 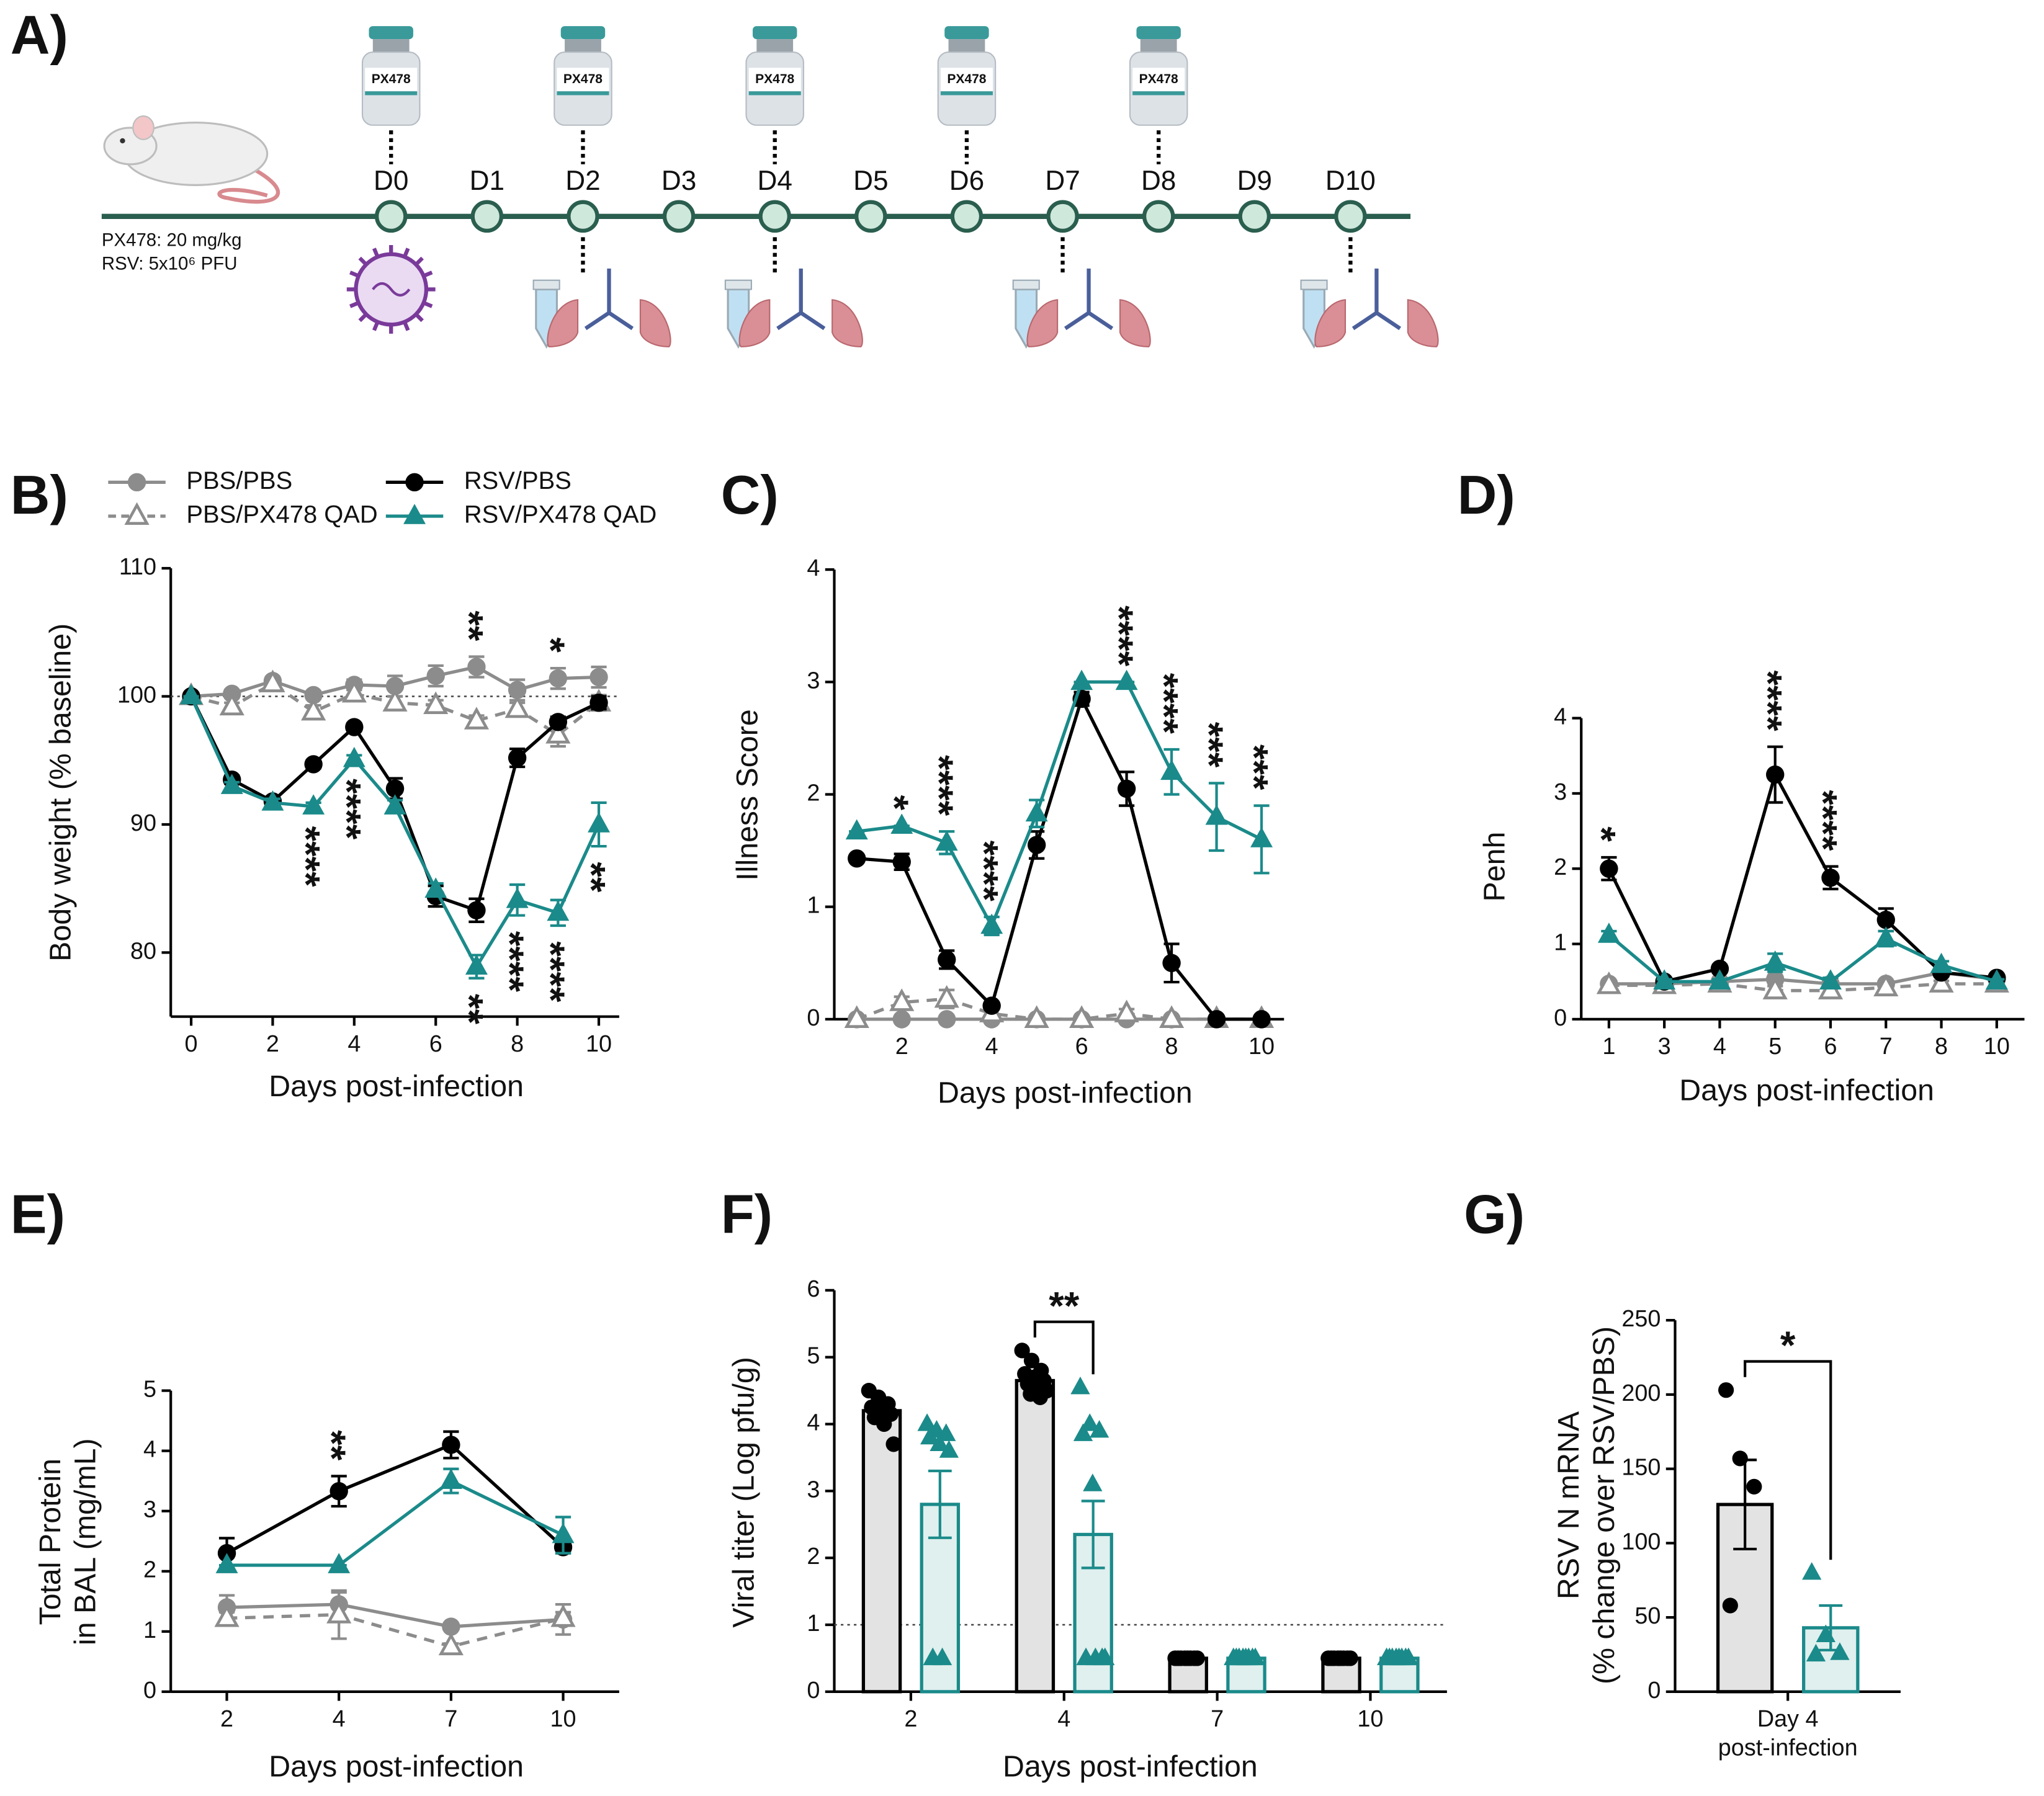 I want to click on x-tick-label: 5, so click(x=1775, y=1047).